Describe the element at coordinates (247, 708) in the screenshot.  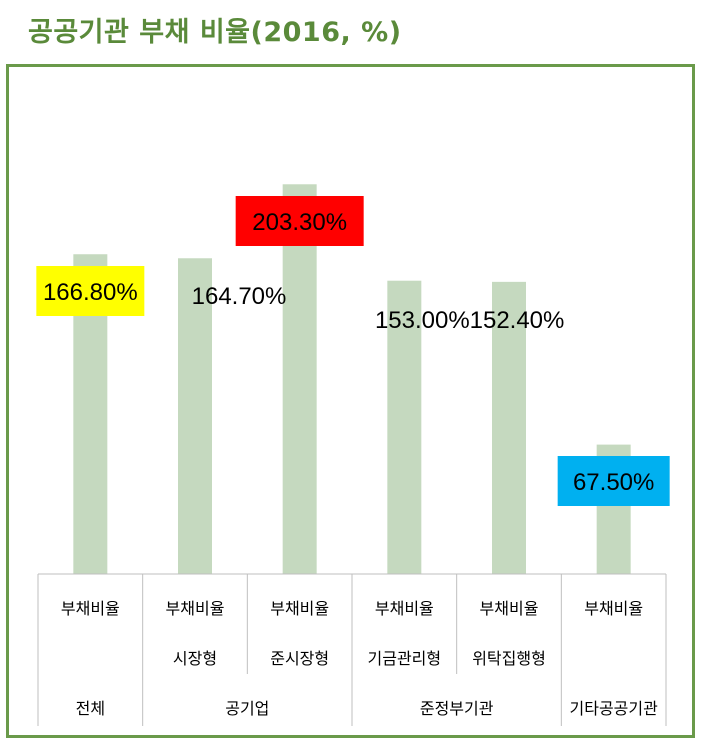
I see `group-tick-1: 공기업` at that location.